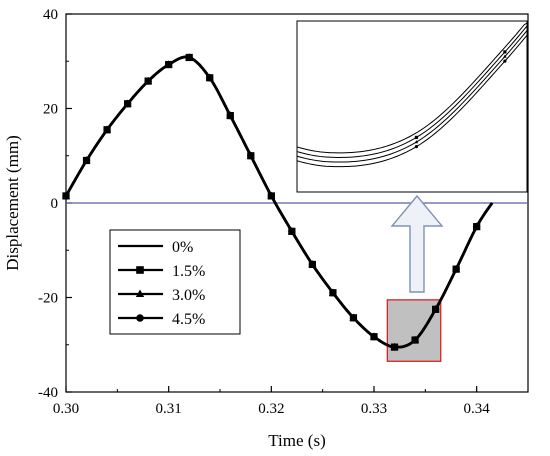 This screenshot has height=456, width=550. Describe the element at coordinates (188, 271) in the screenshot. I see `legend-label: 1.5%` at that location.